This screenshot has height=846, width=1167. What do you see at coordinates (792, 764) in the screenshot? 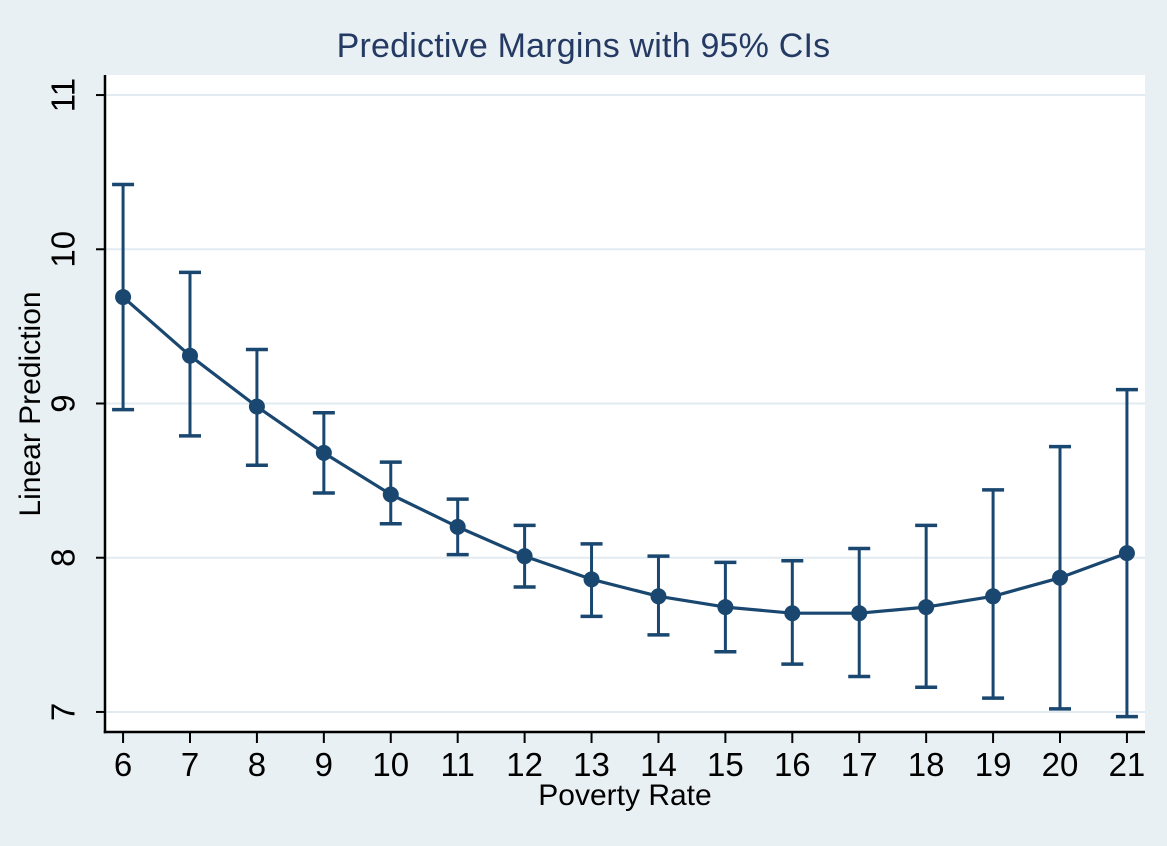
I see `x-tick-label: 16` at bounding box center [792, 764].